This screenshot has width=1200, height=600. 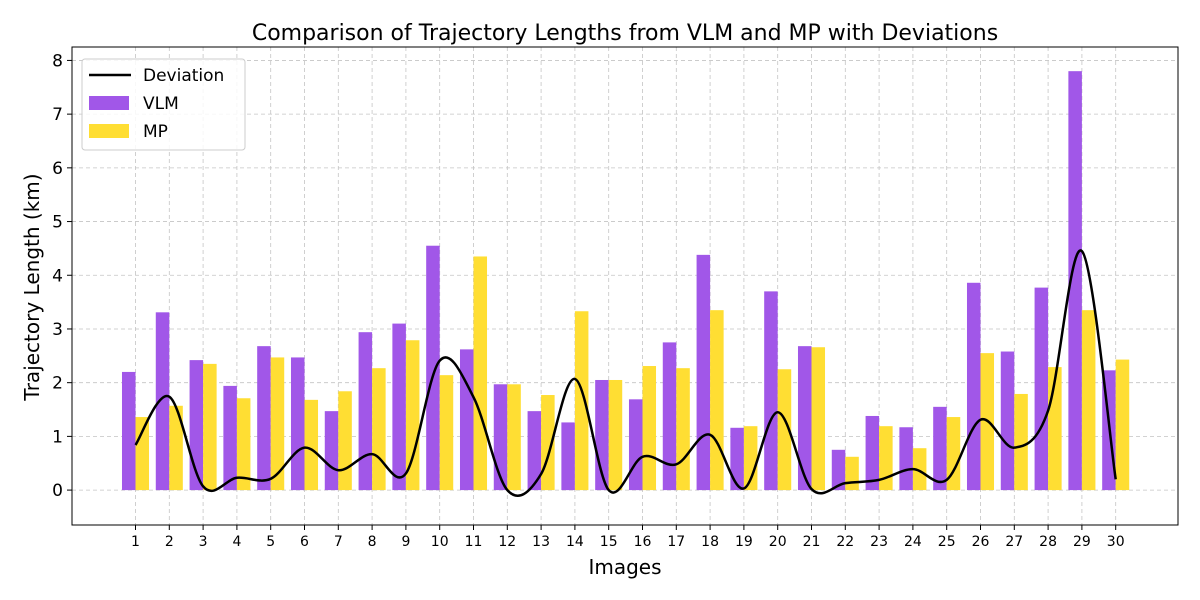 I want to click on x-tick-label: 28, so click(x=1048, y=542).